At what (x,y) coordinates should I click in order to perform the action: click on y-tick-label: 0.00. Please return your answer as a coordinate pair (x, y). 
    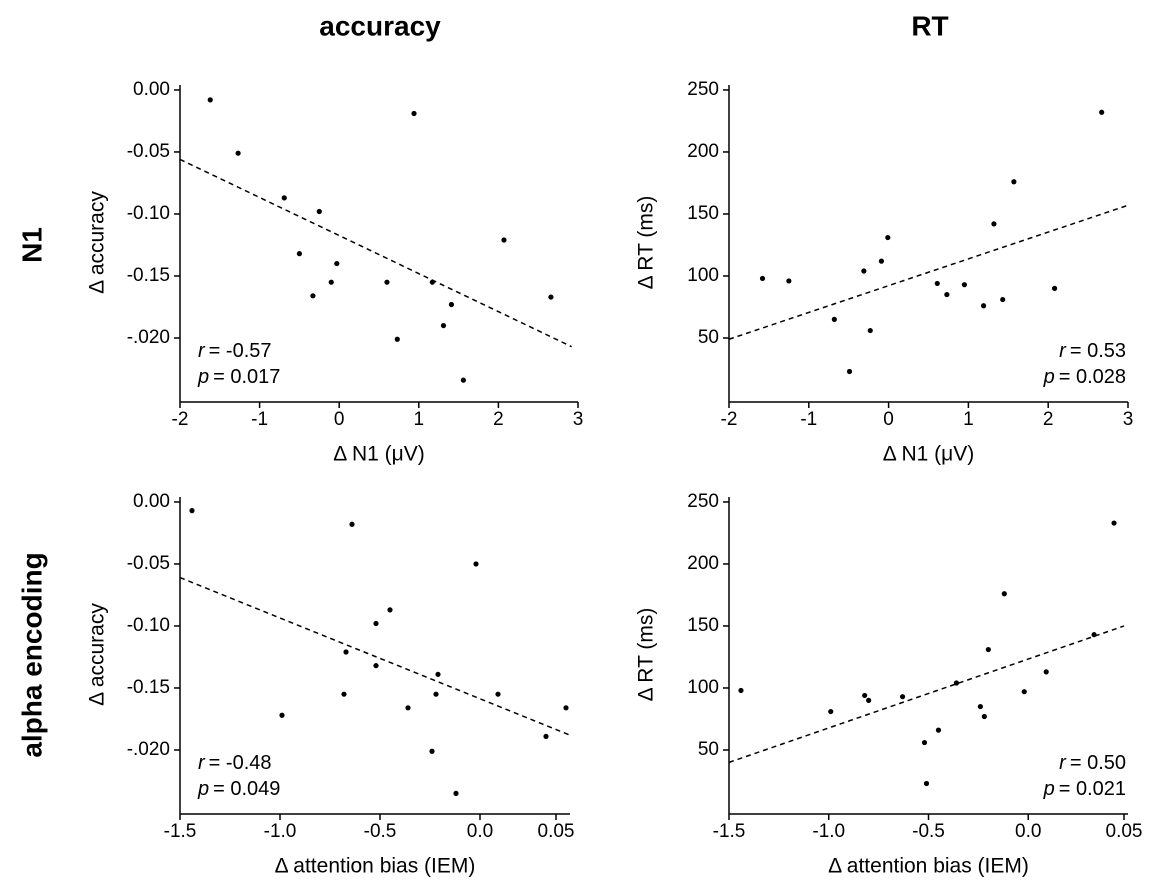
    Looking at the image, I should click on (151, 501).